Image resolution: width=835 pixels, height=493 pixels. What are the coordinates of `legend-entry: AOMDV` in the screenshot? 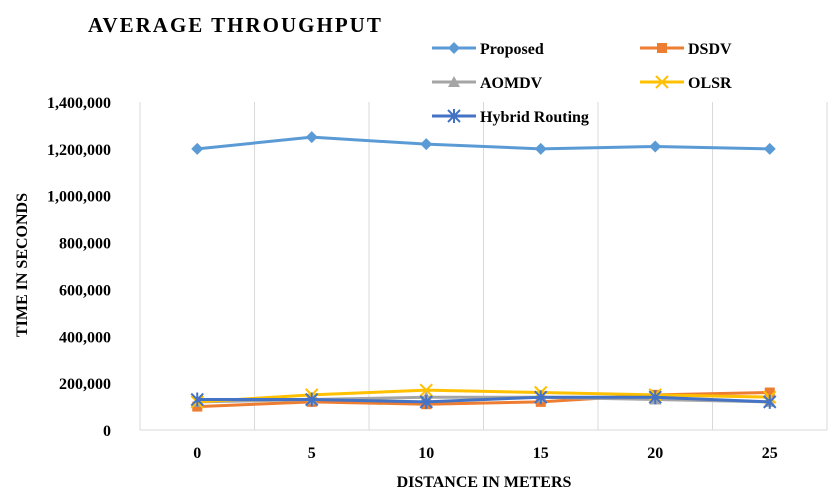 It's located at (487, 83).